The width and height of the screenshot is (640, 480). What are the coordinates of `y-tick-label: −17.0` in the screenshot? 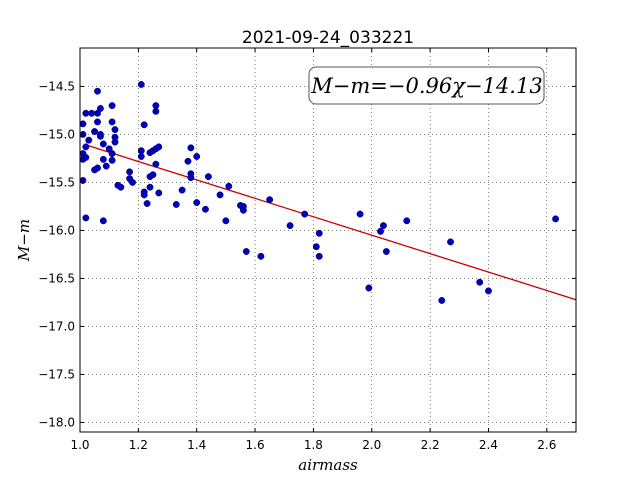 It's located at (56, 326).